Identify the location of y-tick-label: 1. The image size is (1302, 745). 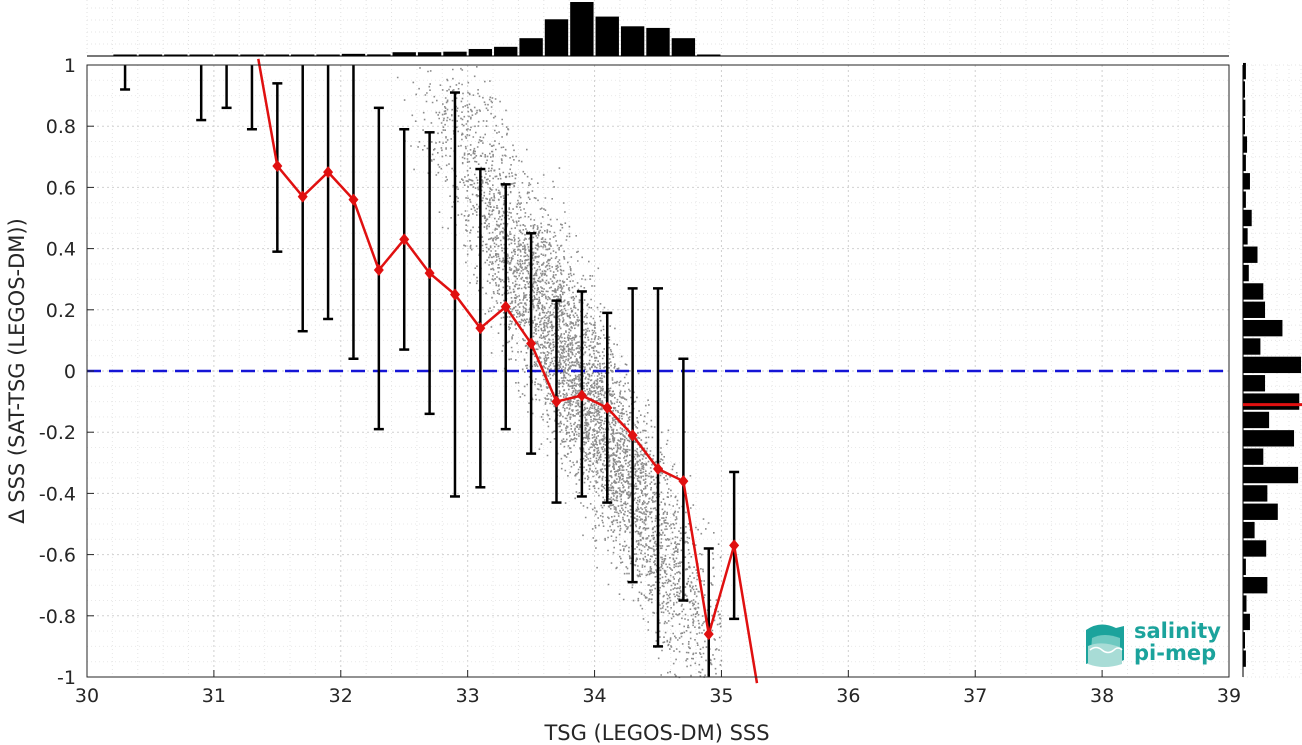
(70, 66).